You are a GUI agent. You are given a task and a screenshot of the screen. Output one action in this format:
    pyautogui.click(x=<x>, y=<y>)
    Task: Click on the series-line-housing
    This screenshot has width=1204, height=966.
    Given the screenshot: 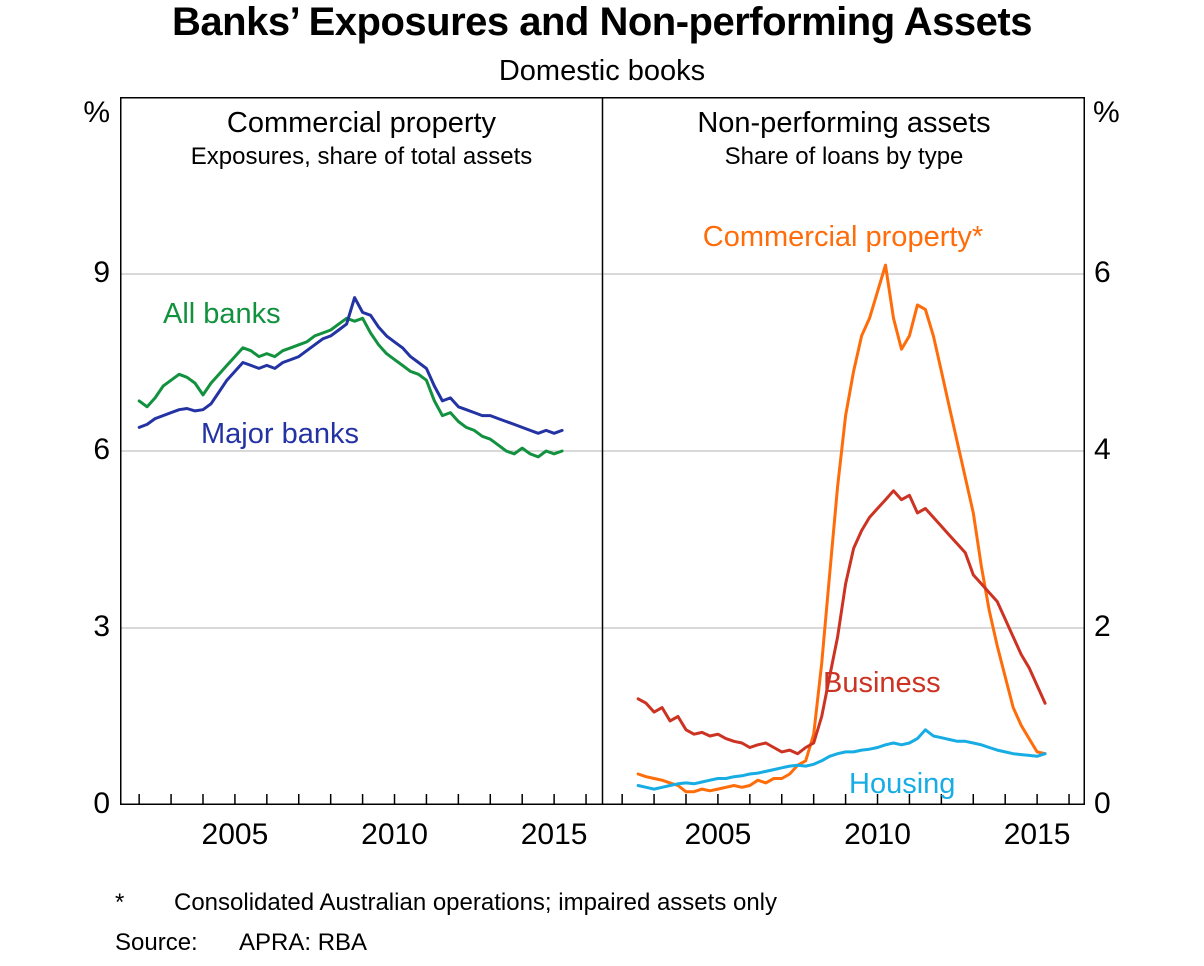 What is the action you would take?
    pyautogui.click(x=841, y=759)
    